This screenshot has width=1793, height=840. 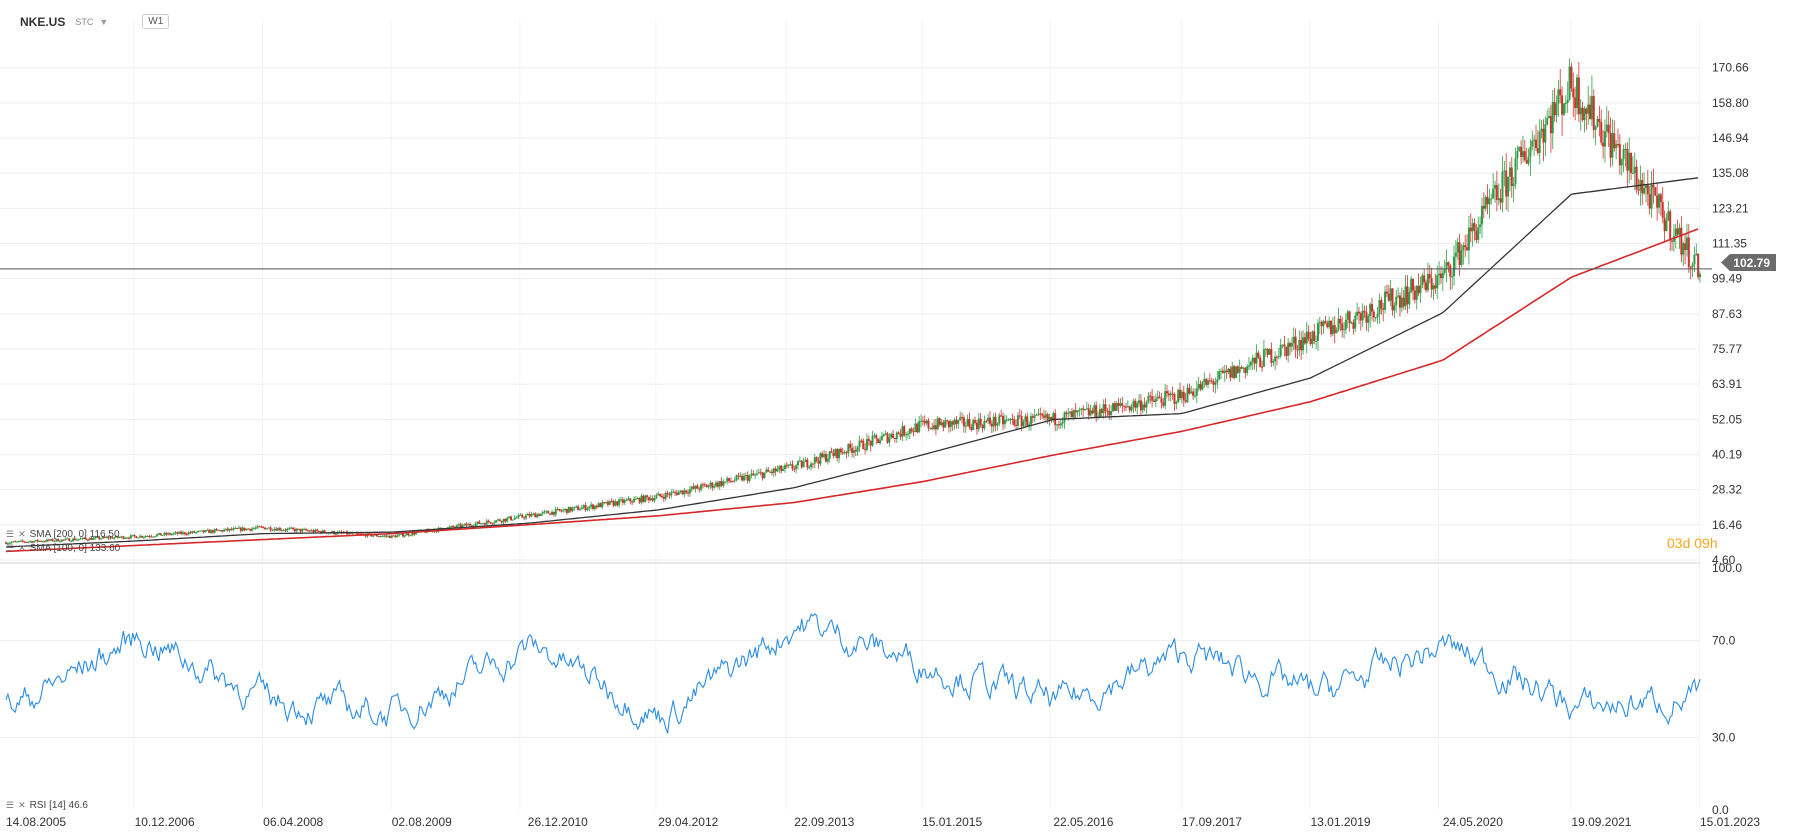 I want to click on bar-countdown: 03d 09h, so click(x=1692, y=543).